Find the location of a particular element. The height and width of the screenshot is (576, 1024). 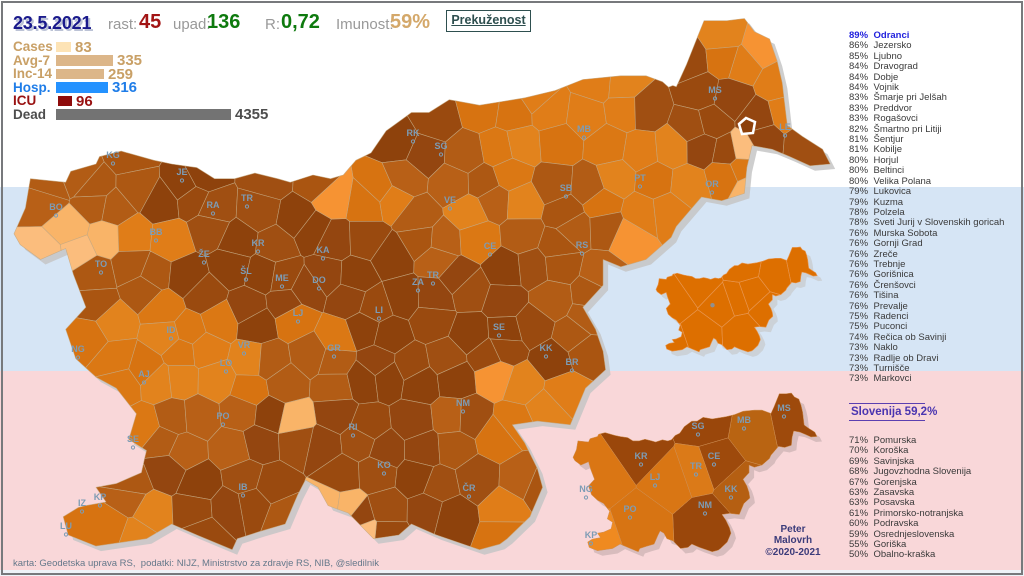

svg-text: RS is located at coordinates (582, 245).